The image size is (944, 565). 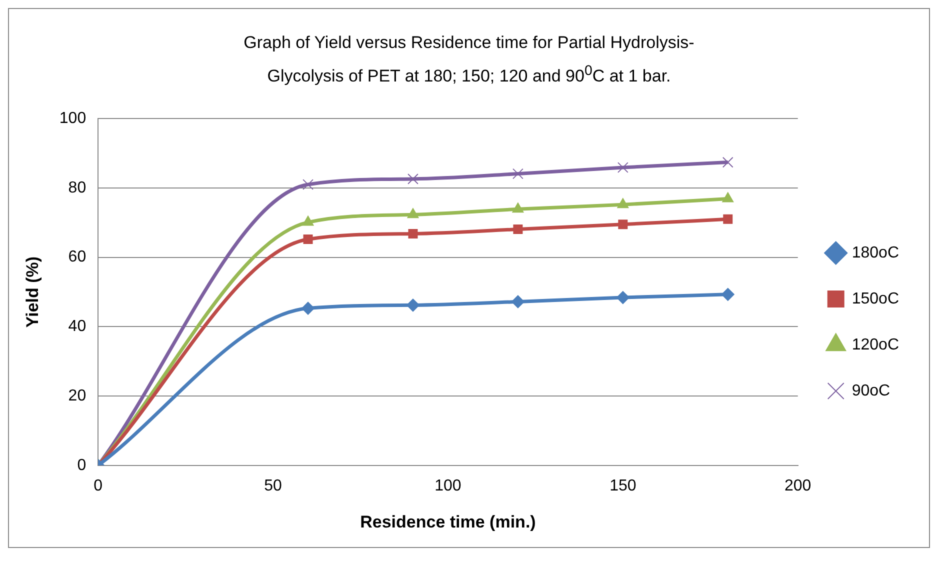 I want to click on x-axis-title: Residence time (min.), so click(x=448, y=522).